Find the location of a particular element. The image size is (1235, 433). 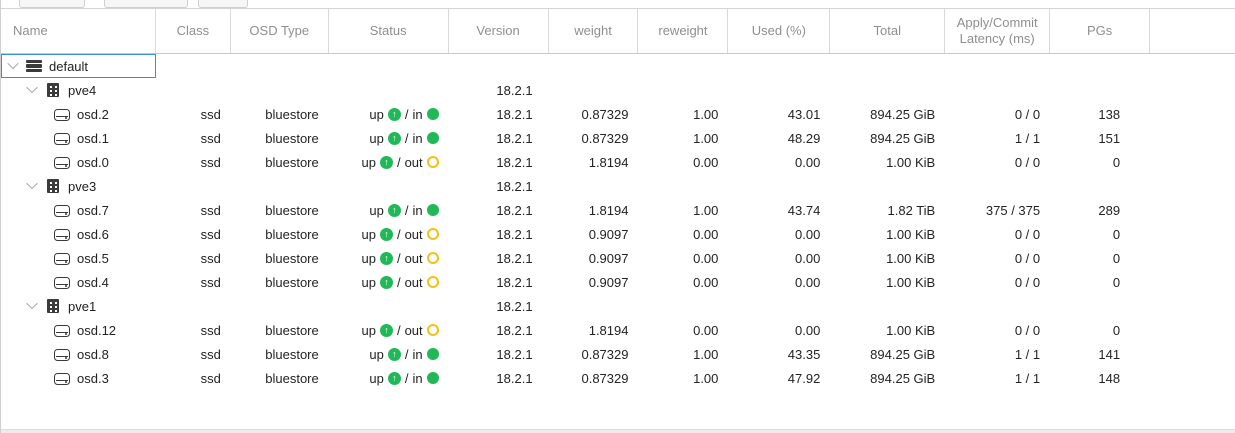

cell-pgs: 289 is located at coordinates (1100, 210).